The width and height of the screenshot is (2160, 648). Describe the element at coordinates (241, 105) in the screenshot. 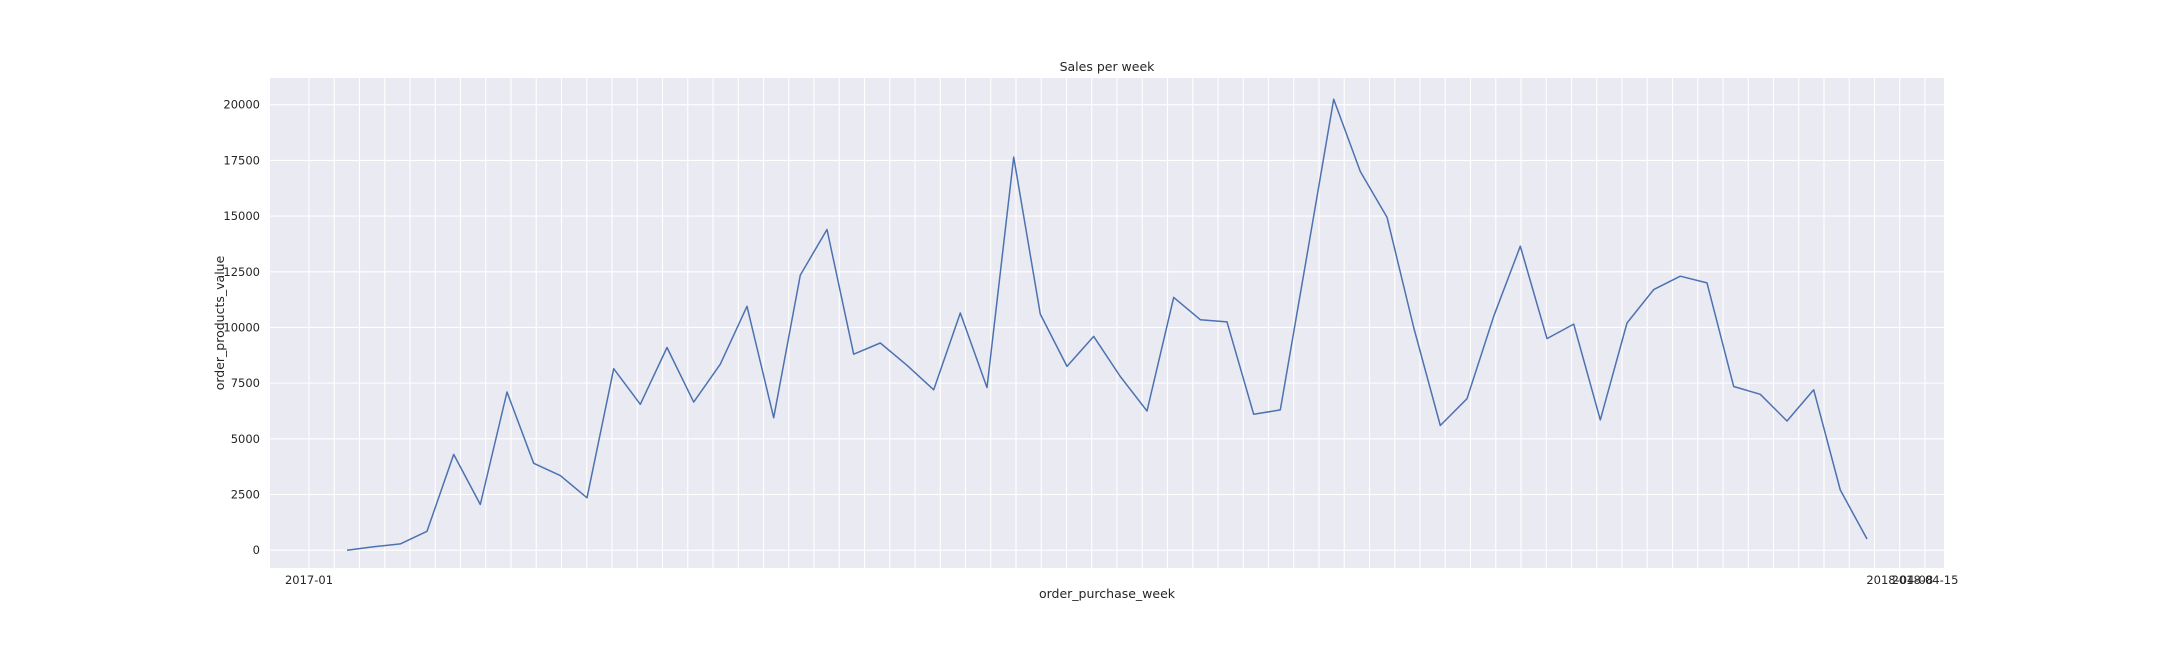

I see `y-tick-label: 20000` at that location.